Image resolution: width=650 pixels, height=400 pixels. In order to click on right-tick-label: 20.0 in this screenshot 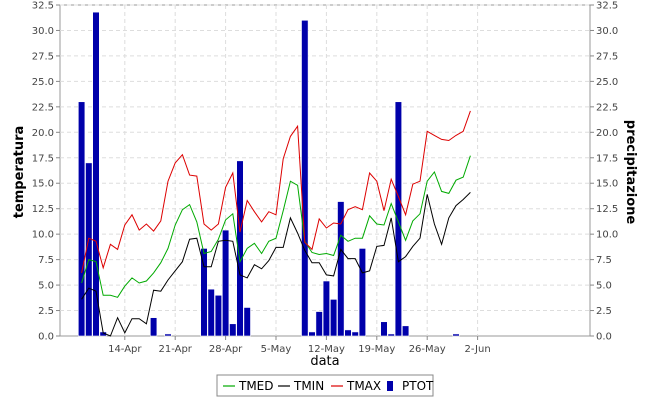, I will do `click(607, 133)`.